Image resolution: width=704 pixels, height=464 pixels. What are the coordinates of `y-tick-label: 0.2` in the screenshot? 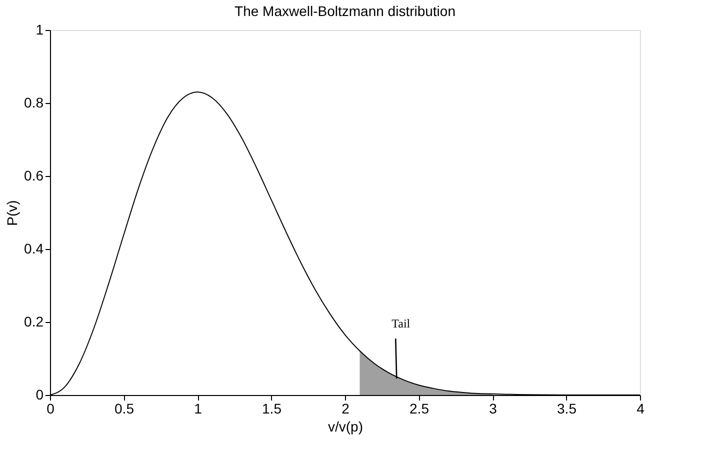 It's located at (34, 322).